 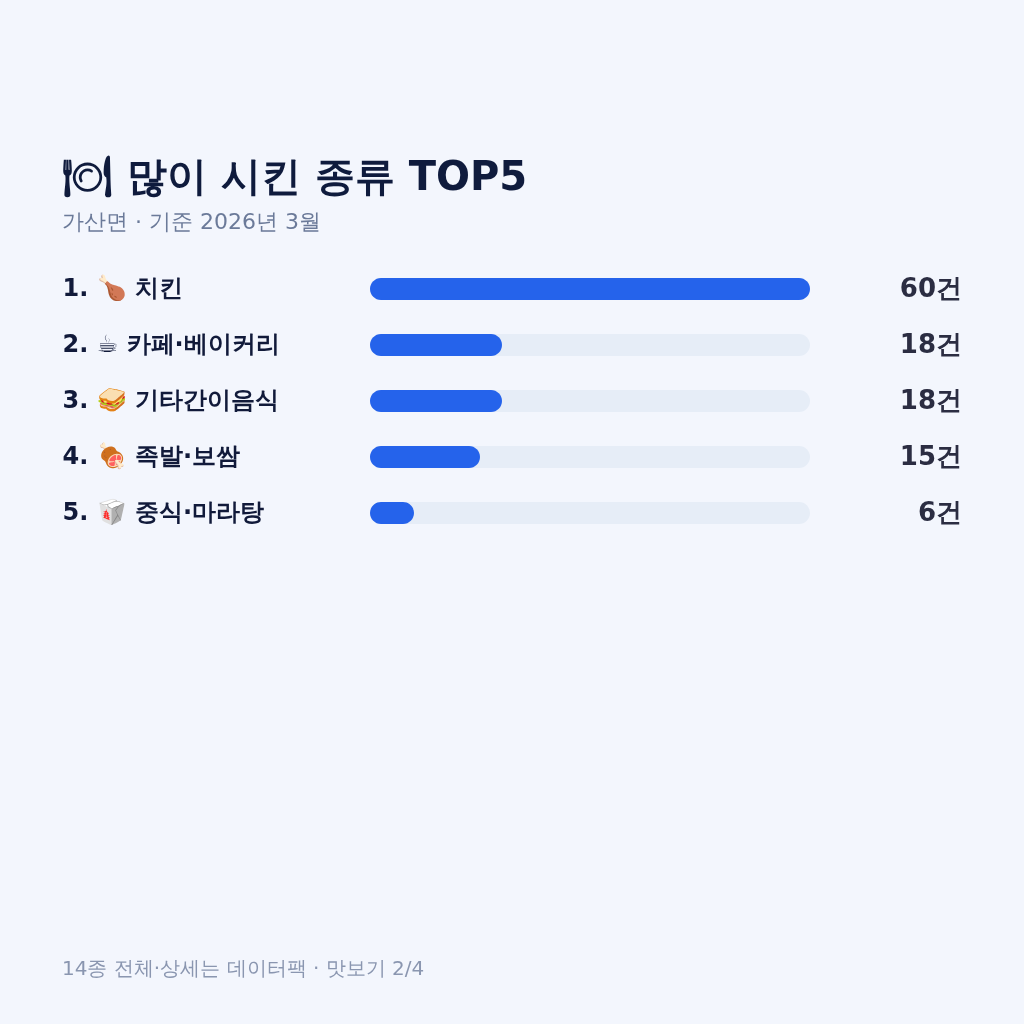 I want to click on y-tick-label: 1. 🍗 치킨, so click(x=123, y=288).